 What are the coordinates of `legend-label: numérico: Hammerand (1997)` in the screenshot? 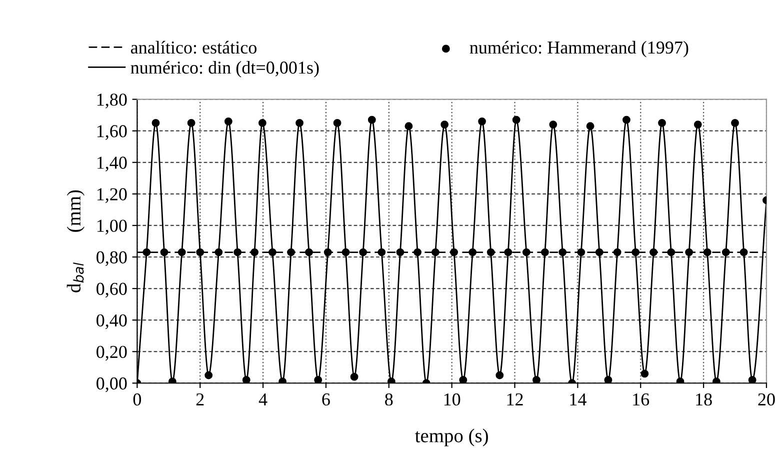 It's located at (579, 49).